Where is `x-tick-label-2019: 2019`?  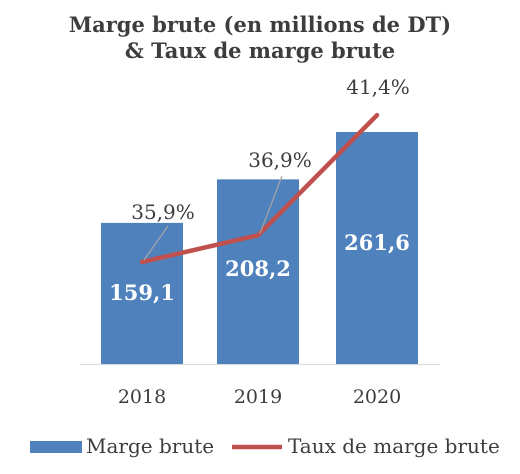
x-tick-label-2019: 2019 is located at coordinates (258, 397).